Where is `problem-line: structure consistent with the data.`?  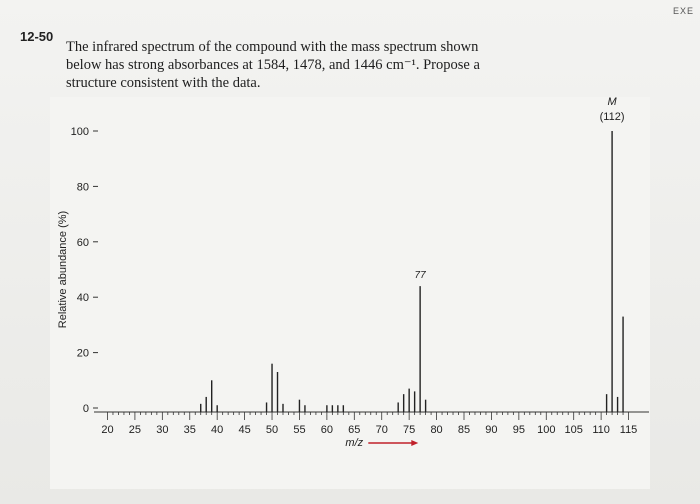 problem-line: structure consistent with the data. is located at coordinates (163, 83).